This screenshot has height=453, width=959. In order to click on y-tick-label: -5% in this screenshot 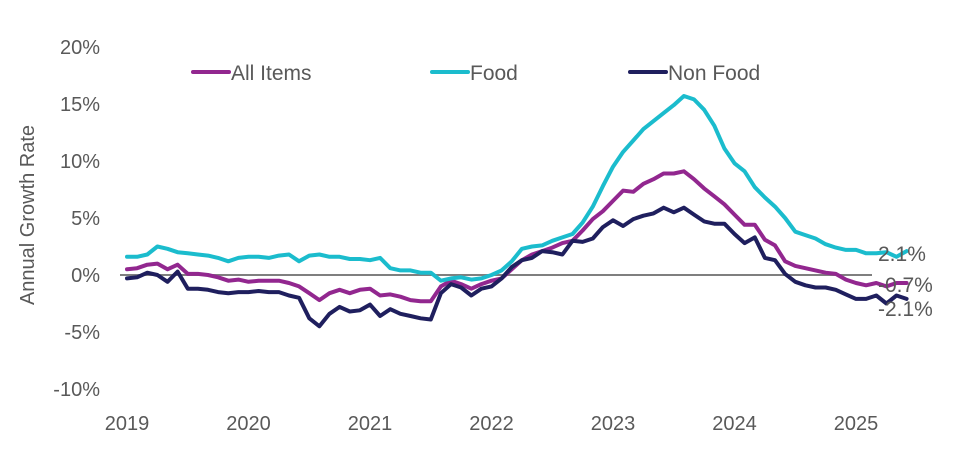, I will do `click(82, 333)`.